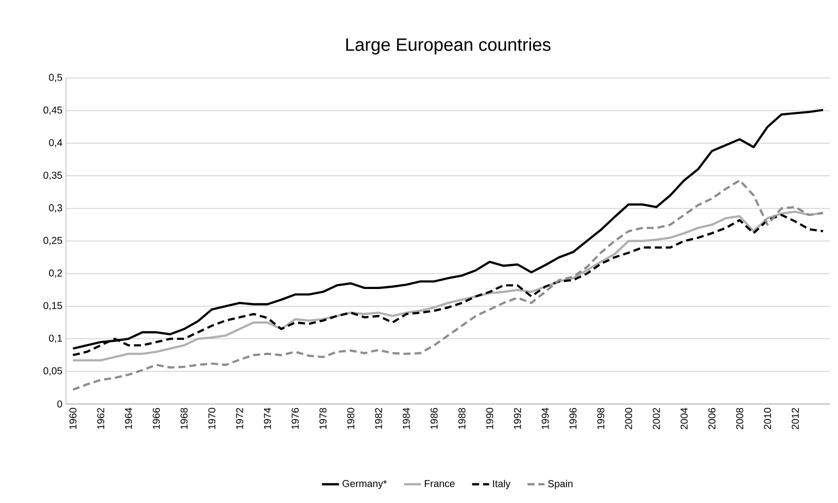 The width and height of the screenshot is (838, 503). I want to click on x-tick-label: 1980, so click(350, 418).